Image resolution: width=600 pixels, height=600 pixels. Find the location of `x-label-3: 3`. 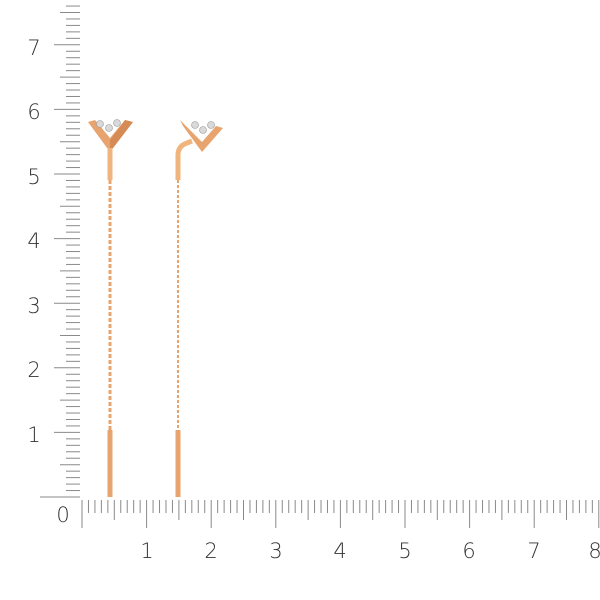

x-label-3: 3 is located at coordinates (275, 551).